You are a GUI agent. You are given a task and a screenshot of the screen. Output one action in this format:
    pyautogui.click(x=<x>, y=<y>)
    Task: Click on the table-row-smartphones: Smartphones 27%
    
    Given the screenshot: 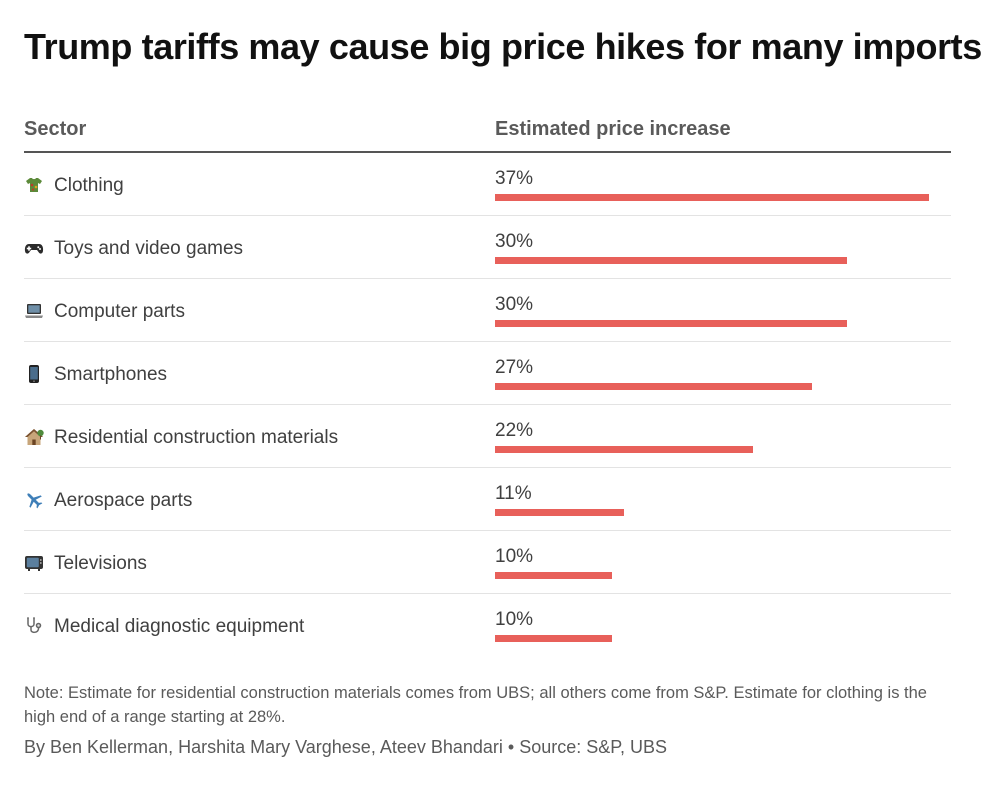 What is the action you would take?
    pyautogui.click(x=487, y=373)
    